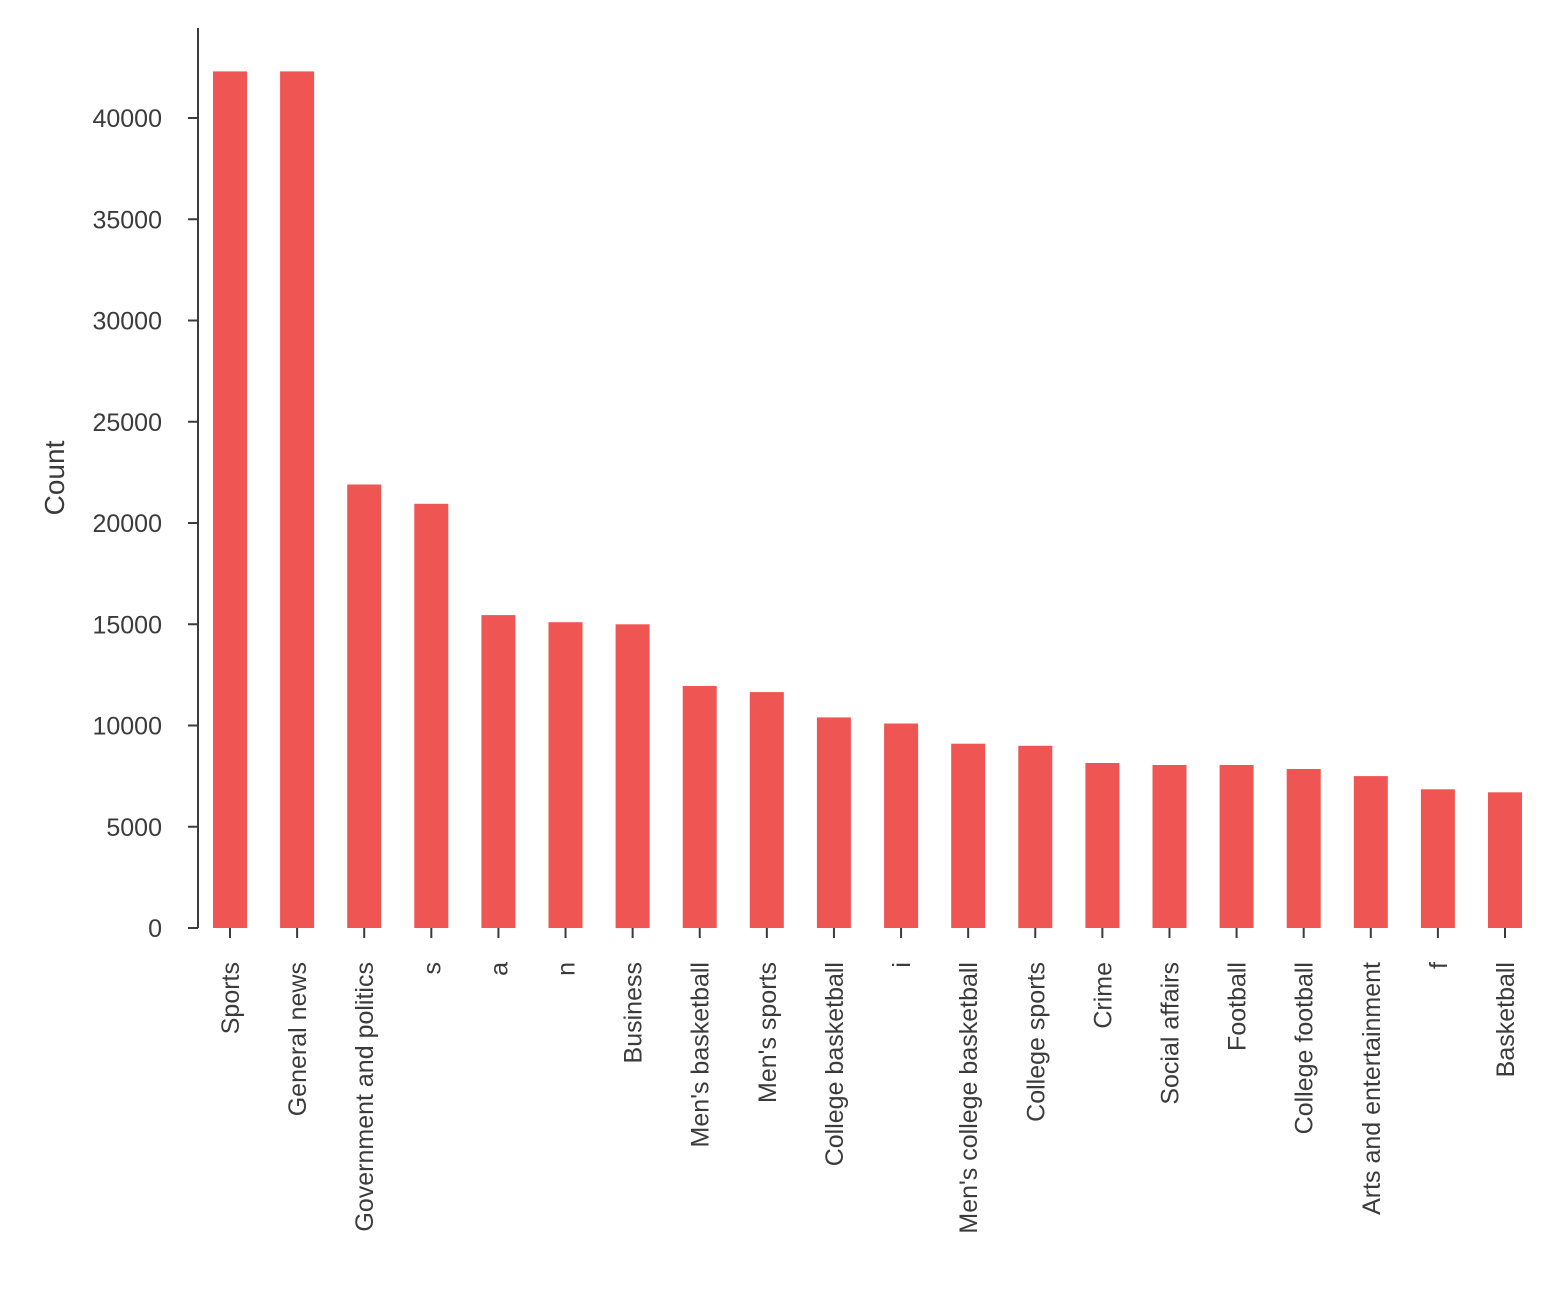  Describe the element at coordinates (127, 423) in the screenshot. I see `y-tick-label-5: 25000` at that location.